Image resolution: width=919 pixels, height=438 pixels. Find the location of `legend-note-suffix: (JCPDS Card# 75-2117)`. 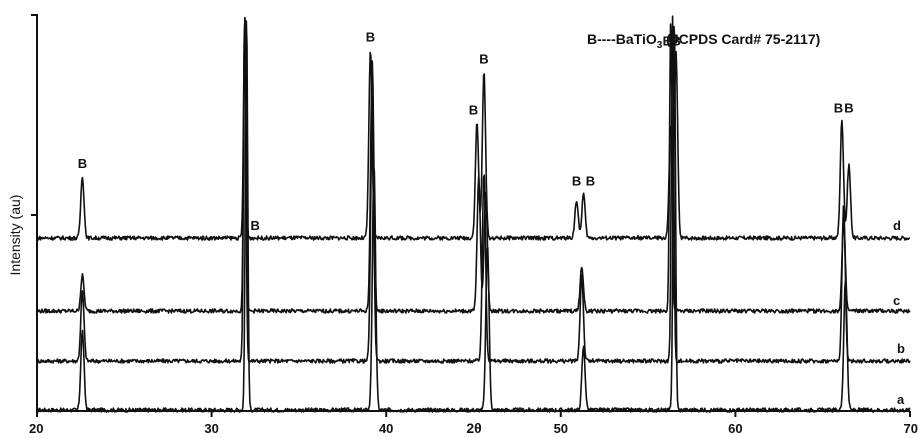

legend-note-suffix: (JCPDS Card# 75-2117) is located at coordinates (741, 39).